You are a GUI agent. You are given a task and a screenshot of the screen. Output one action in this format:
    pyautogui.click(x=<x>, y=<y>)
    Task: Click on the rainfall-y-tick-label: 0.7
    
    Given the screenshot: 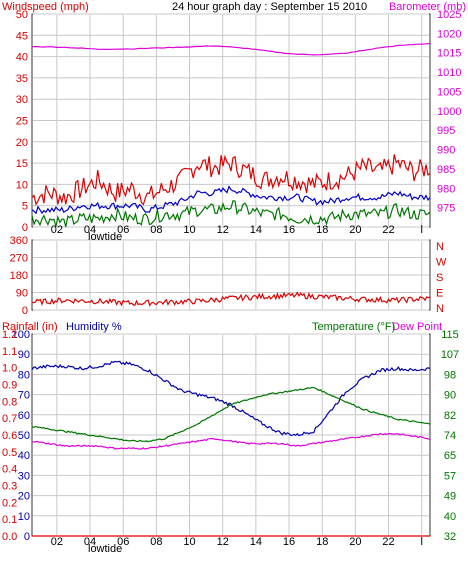 What is the action you would take?
    pyautogui.click(x=9, y=419)
    